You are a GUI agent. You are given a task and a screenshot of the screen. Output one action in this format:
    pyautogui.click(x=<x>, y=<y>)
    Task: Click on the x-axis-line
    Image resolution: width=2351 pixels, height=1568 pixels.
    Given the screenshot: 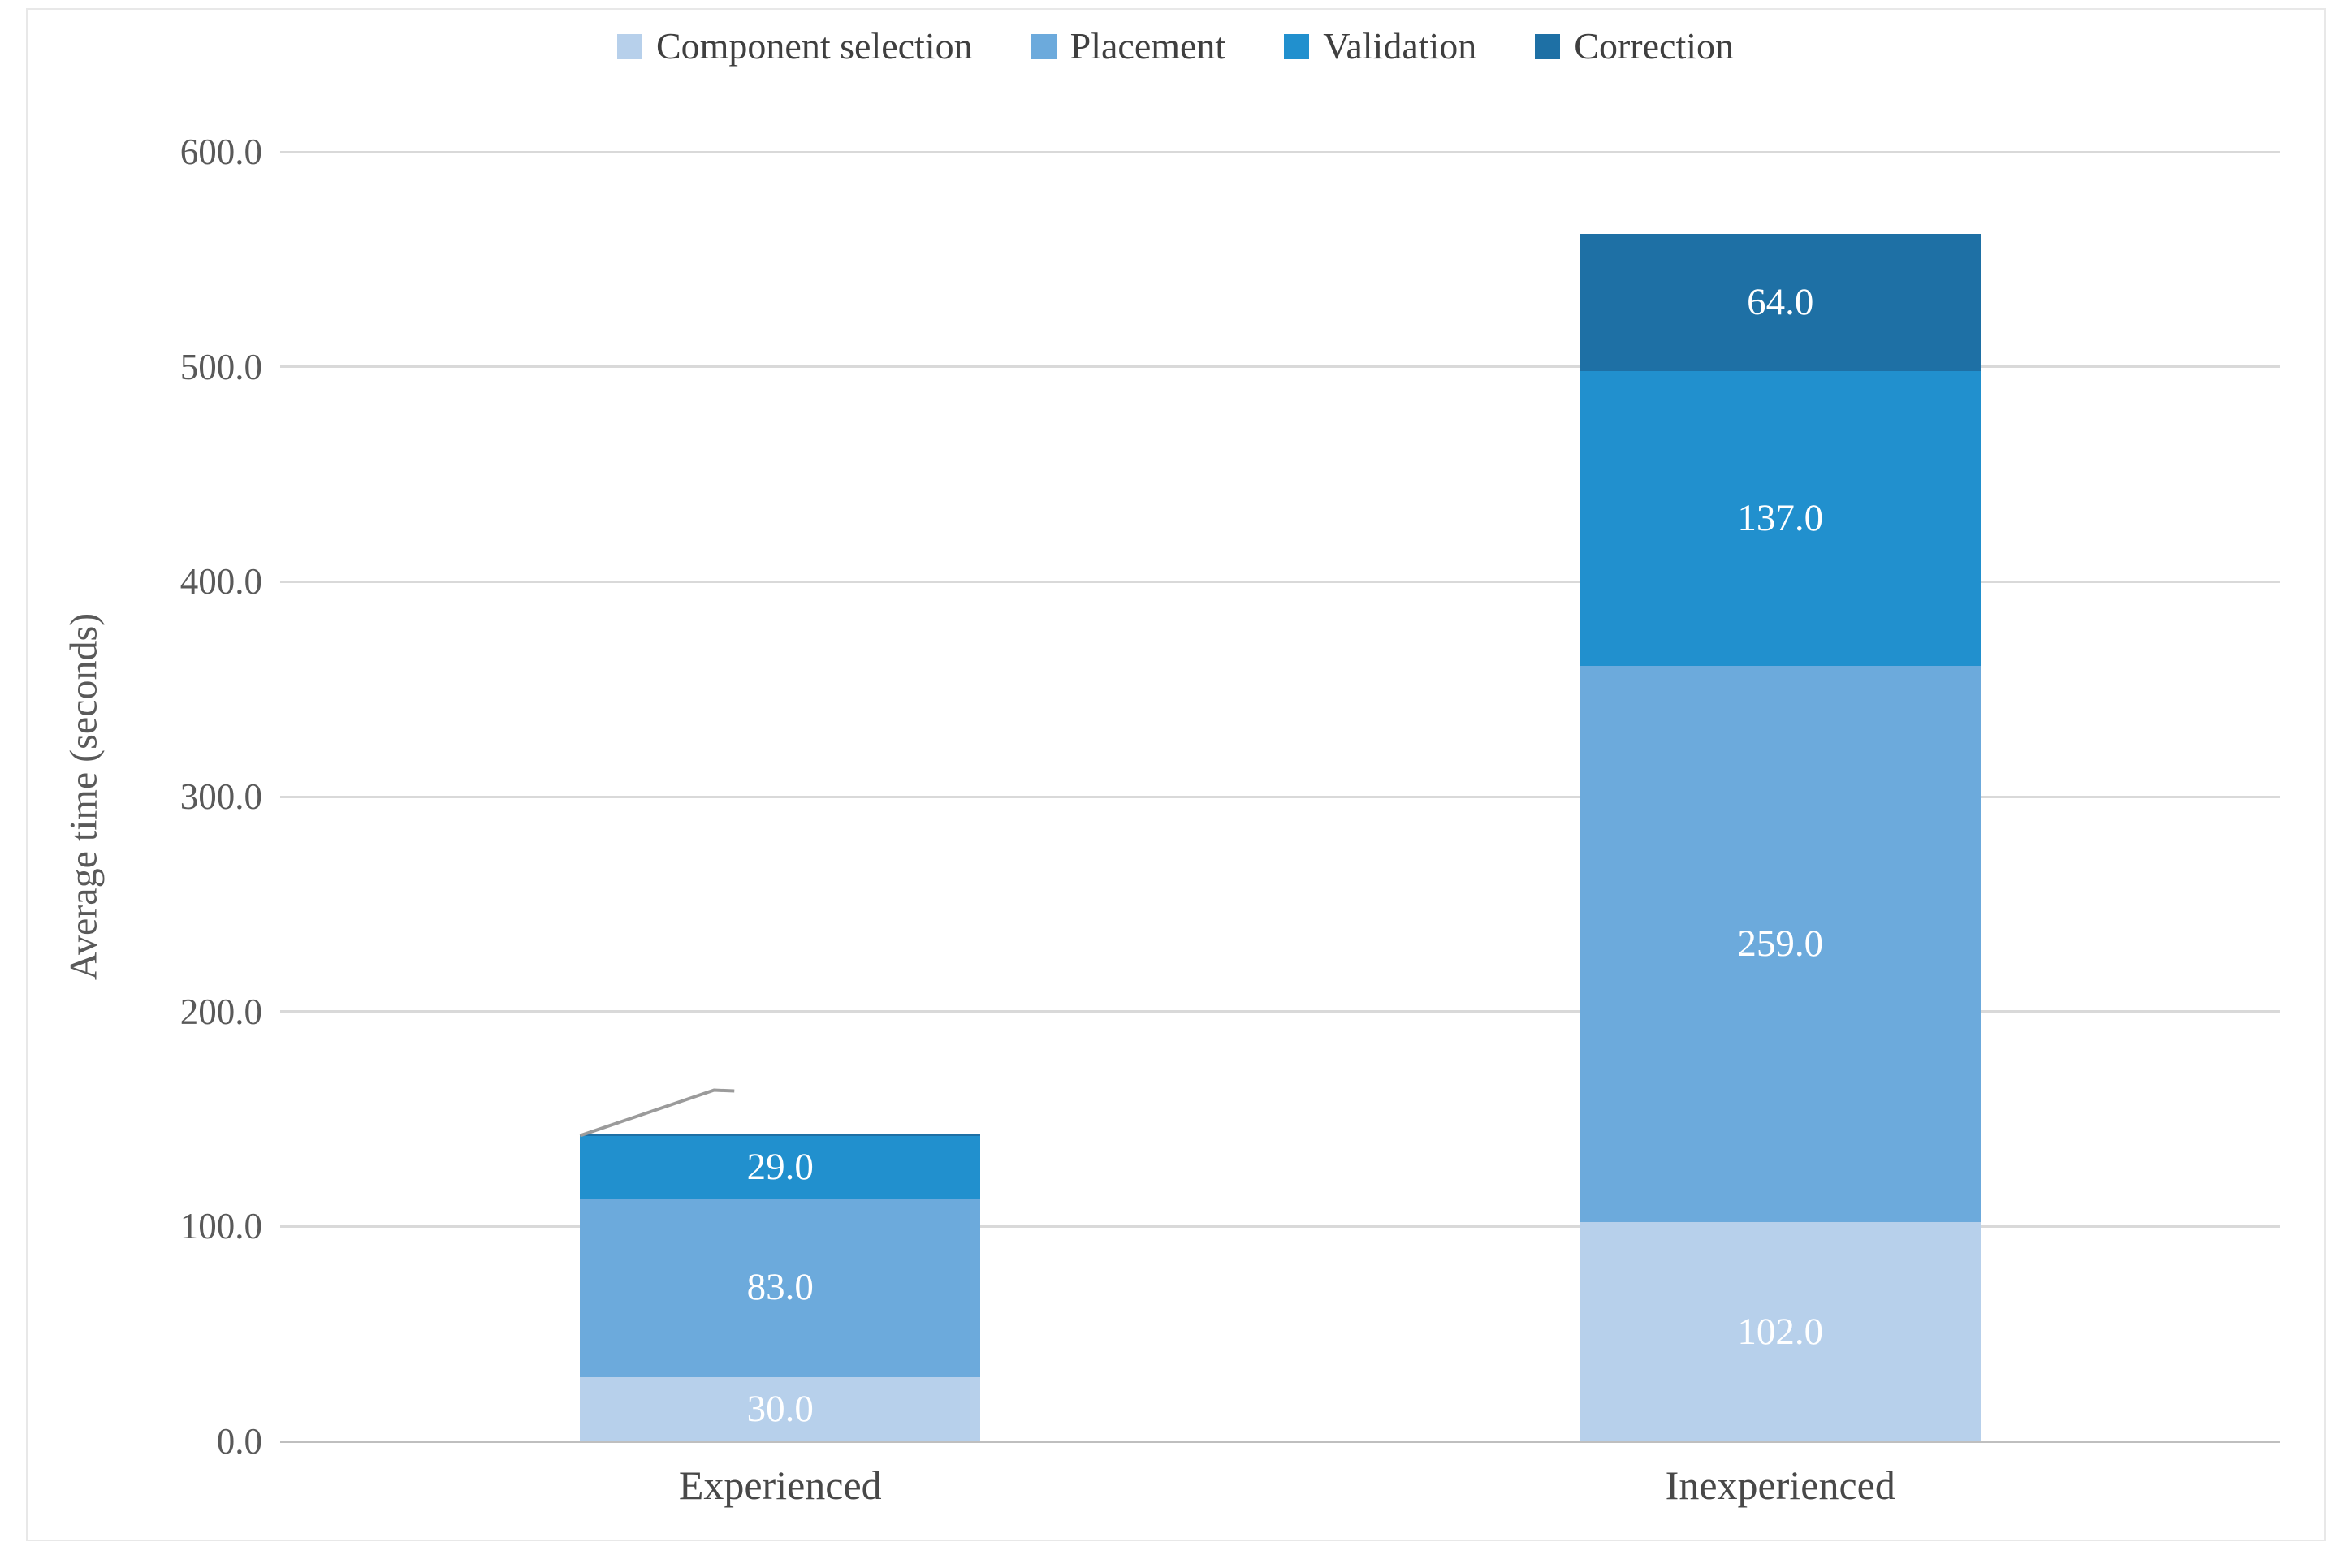 What is the action you would take?
    pyautogui.click(x=1280, y=1441)
    